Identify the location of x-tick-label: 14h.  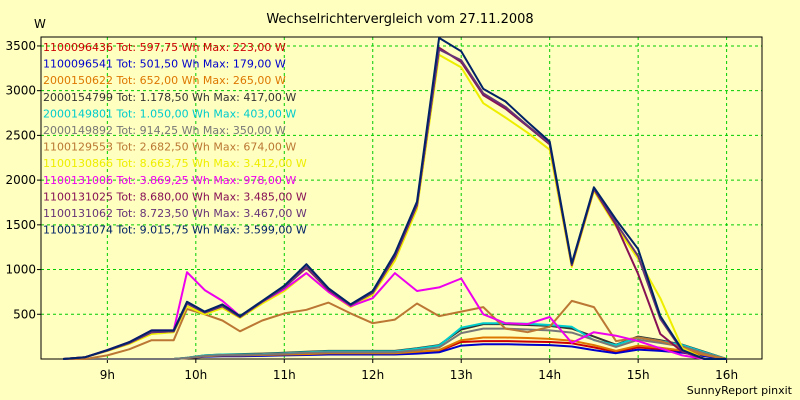
(549, 375).